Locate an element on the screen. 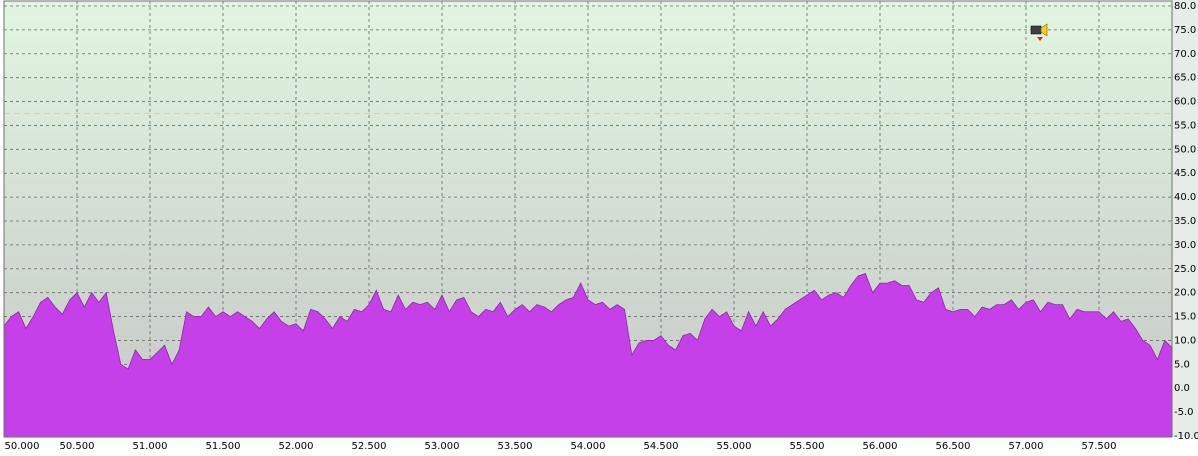  x-tick-label: 51.500 is located at coordinates (223, 446).